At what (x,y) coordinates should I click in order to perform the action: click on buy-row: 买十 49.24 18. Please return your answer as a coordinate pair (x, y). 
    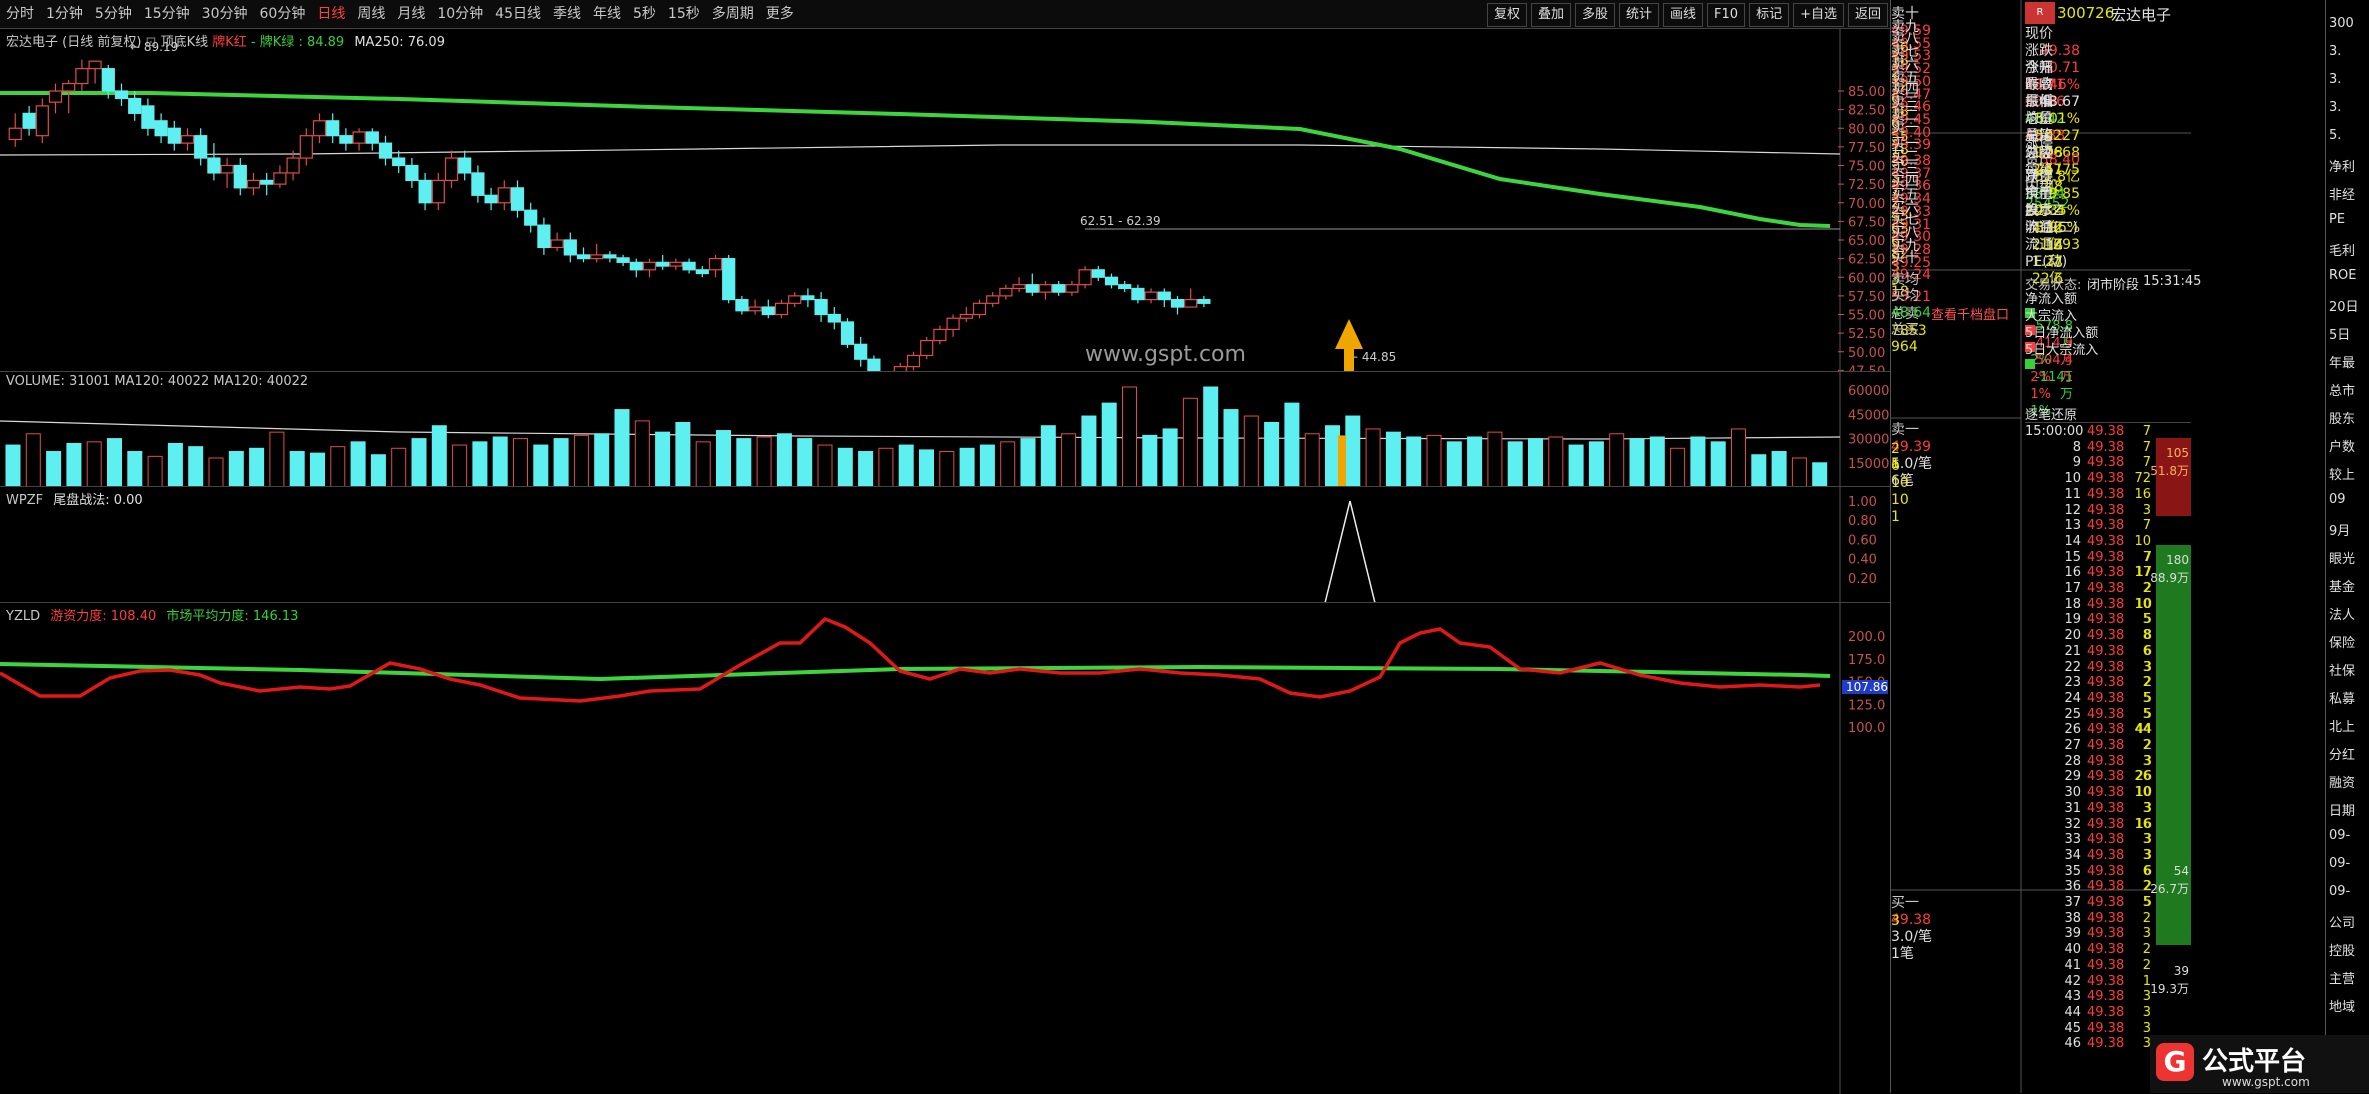
    Looking at the image, I should click on (1956, 275).